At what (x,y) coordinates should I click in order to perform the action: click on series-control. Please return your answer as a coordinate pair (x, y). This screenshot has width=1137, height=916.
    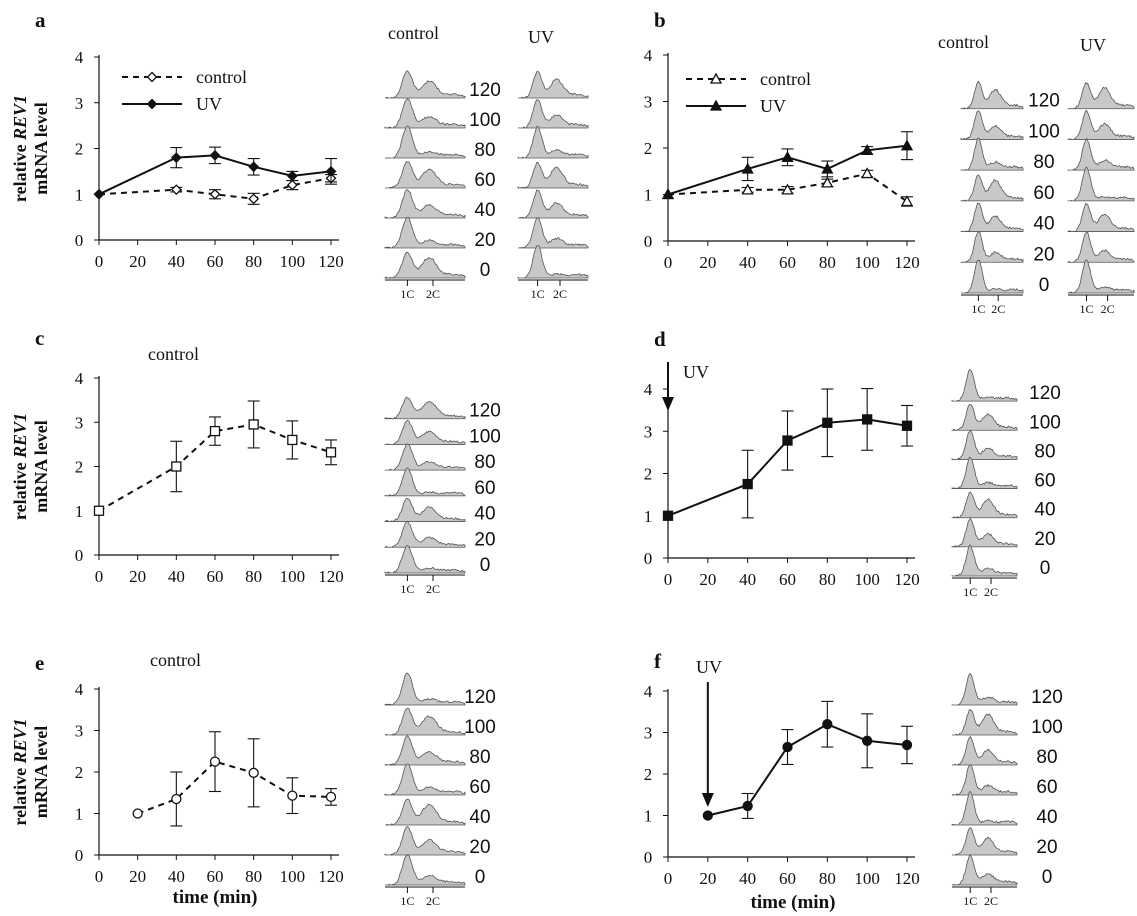
    Looking at the image, I should click on (215, 188).